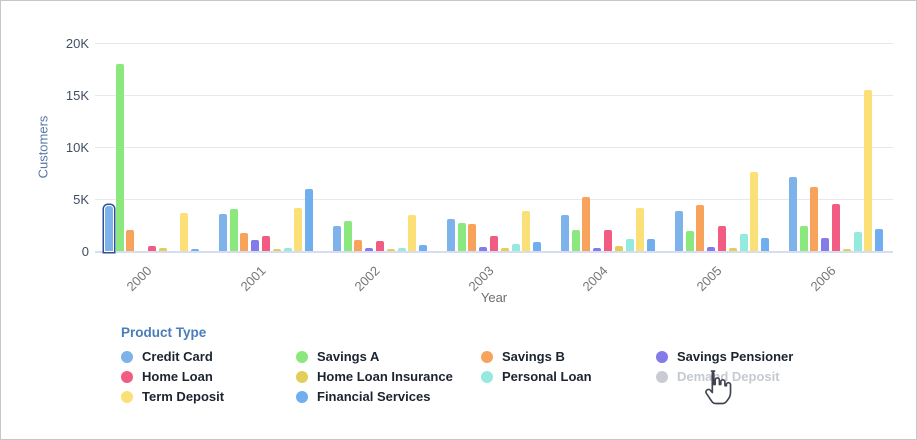 The image size is (917, 440). I want to click on gridline-5K, so click(494, 199).